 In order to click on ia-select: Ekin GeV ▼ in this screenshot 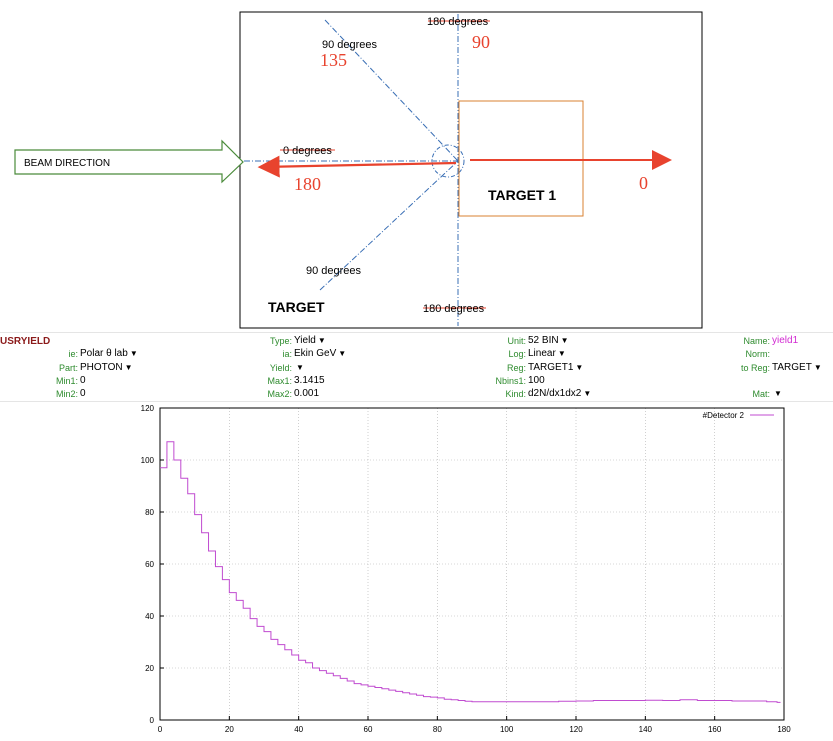, I will do `click(320, 353)`.